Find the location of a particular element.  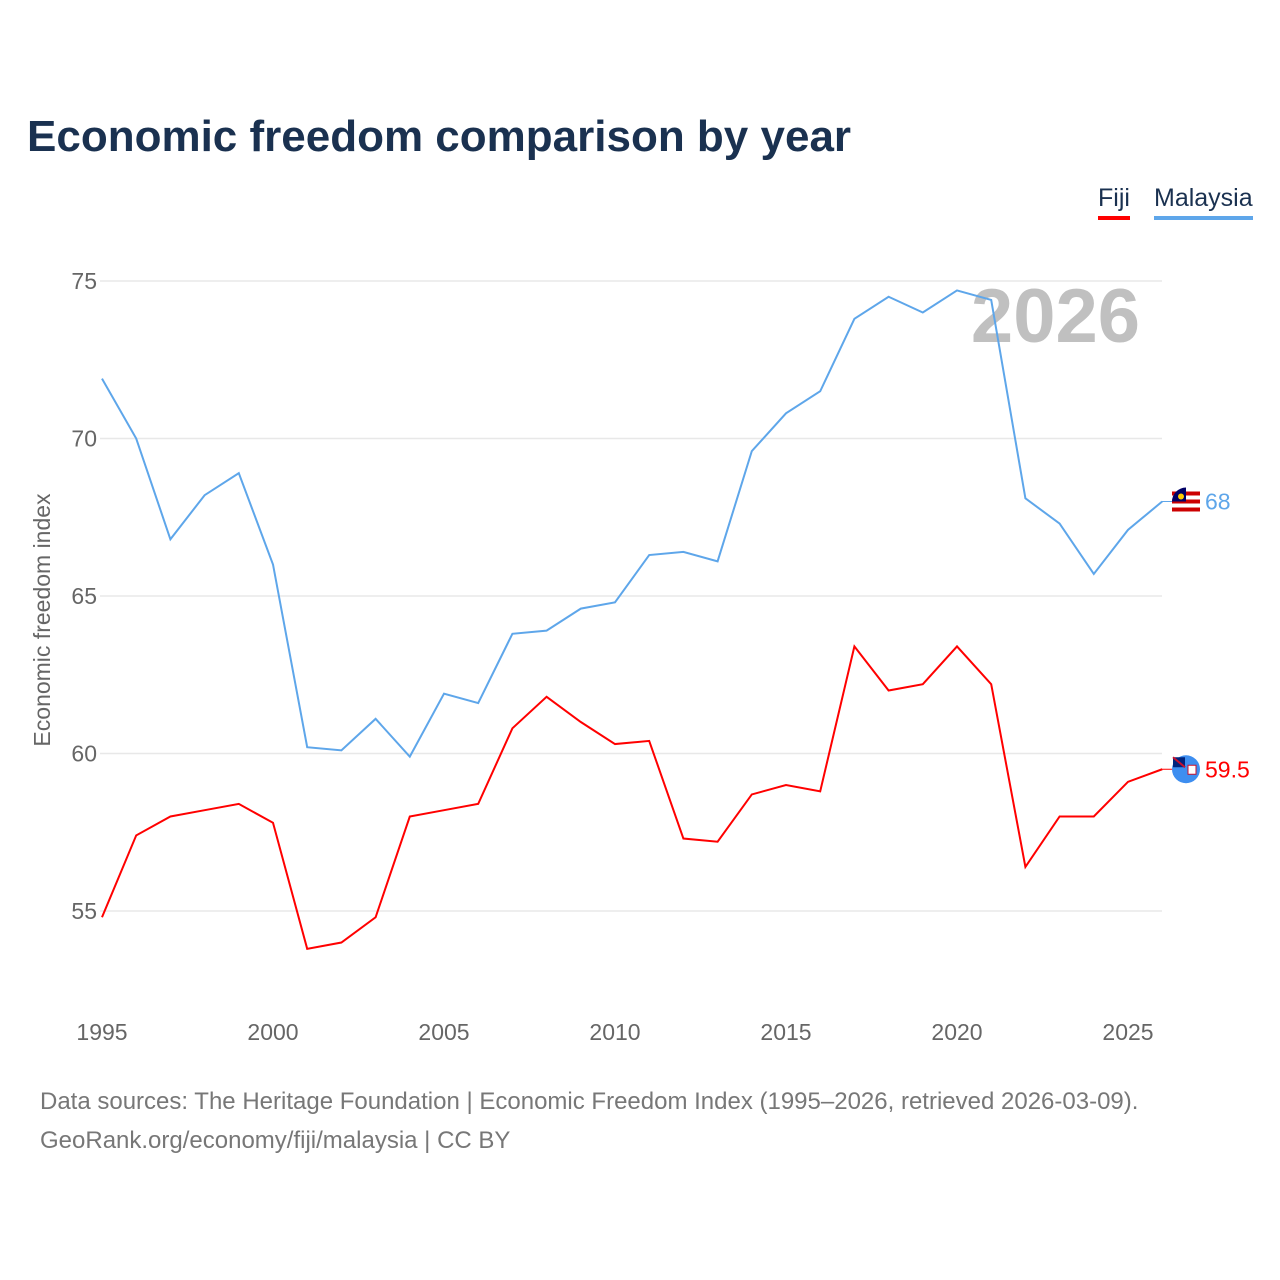

y-axis-label: Economic freedom index is located at coordinates (42, 620).